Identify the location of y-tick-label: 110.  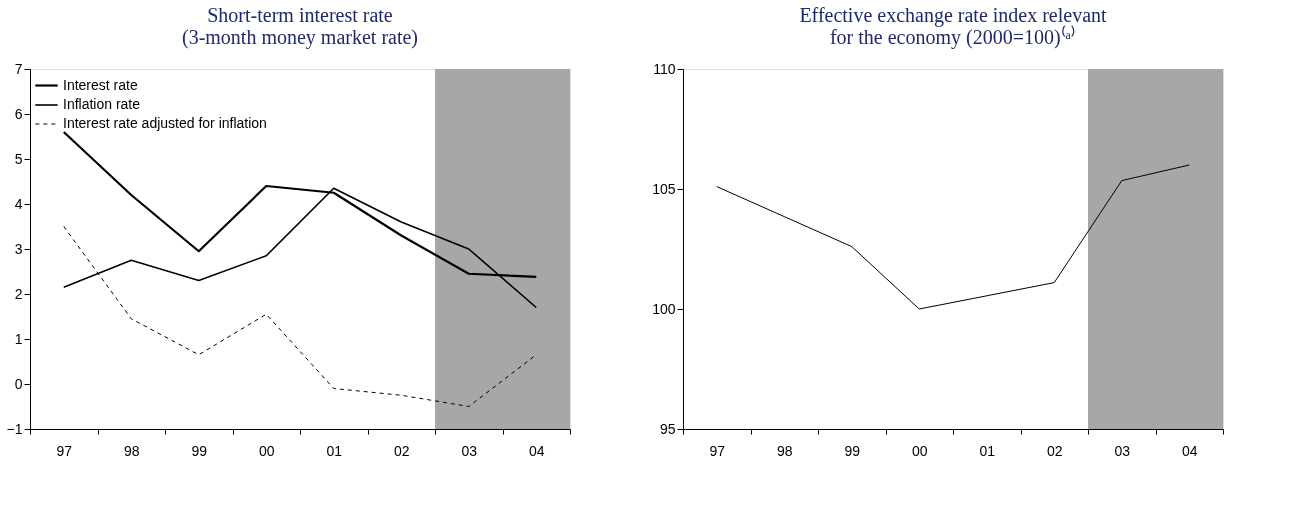
(664, 68).